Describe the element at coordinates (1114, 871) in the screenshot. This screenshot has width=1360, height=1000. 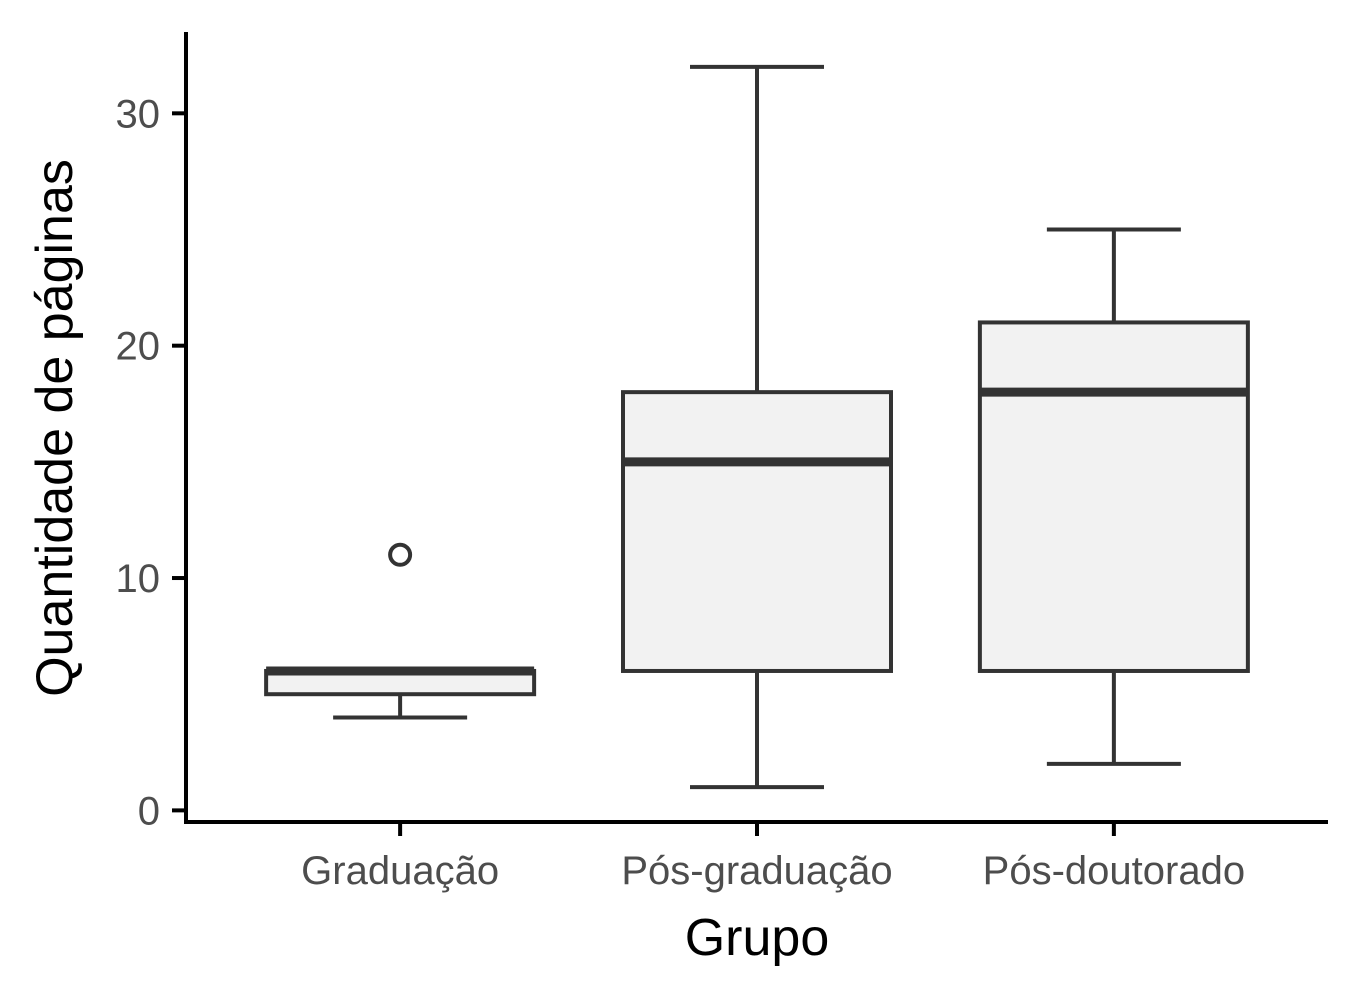
I see `x-tick-label: Pós-doutorado` at that location.